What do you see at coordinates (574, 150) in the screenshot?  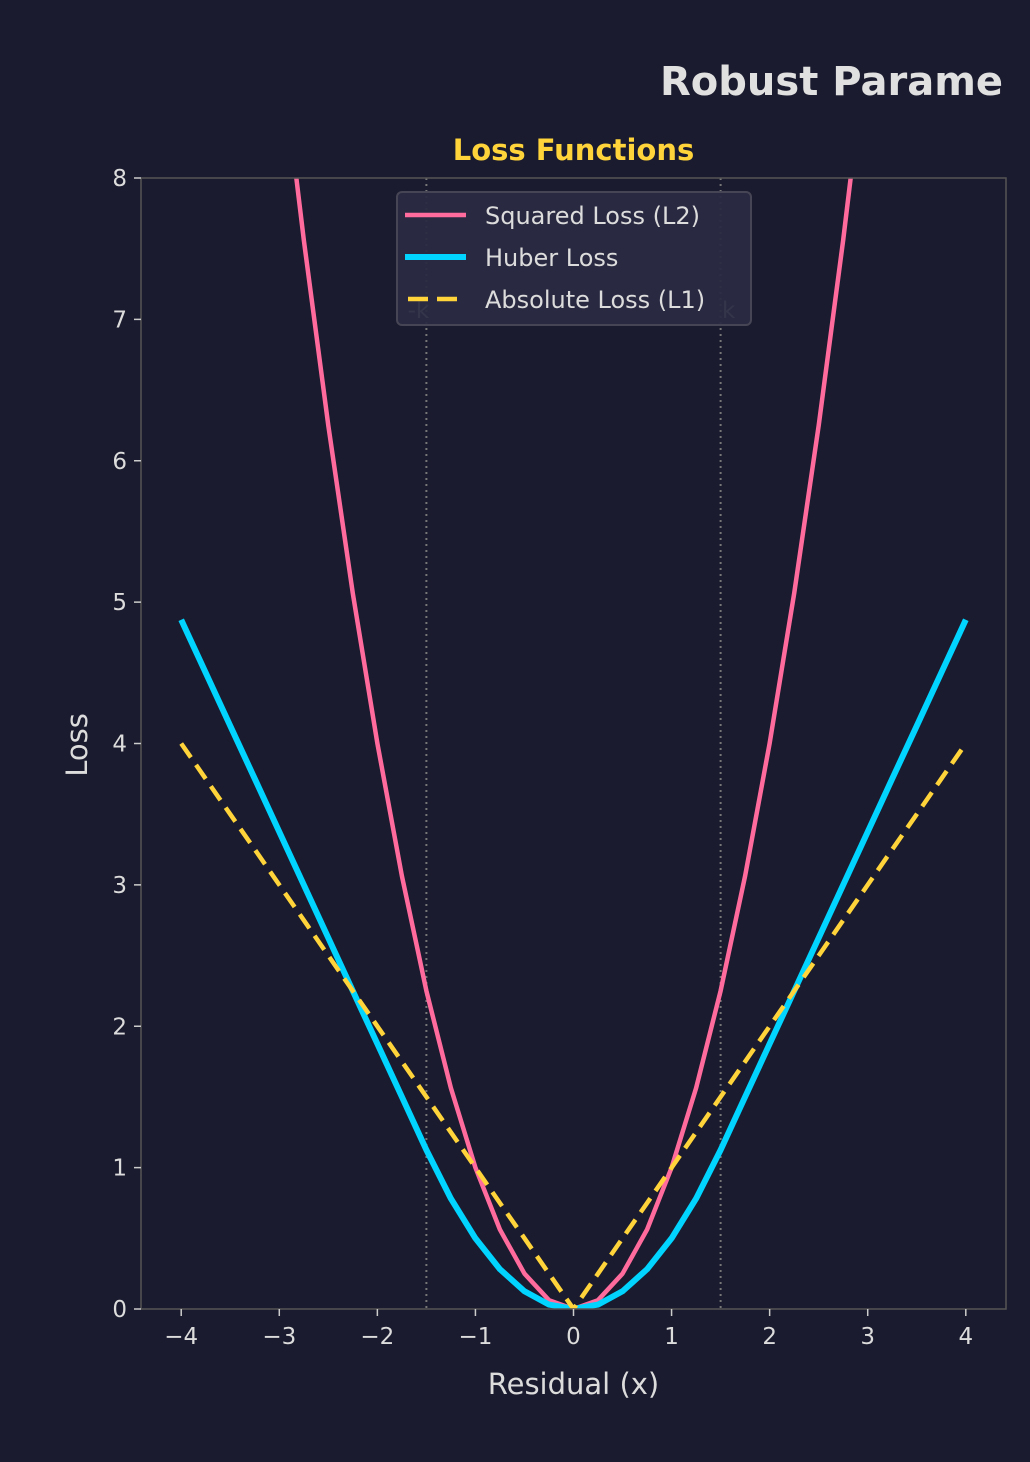 I see `chart-title: Loss Functions` at bounding box center [574, 150].